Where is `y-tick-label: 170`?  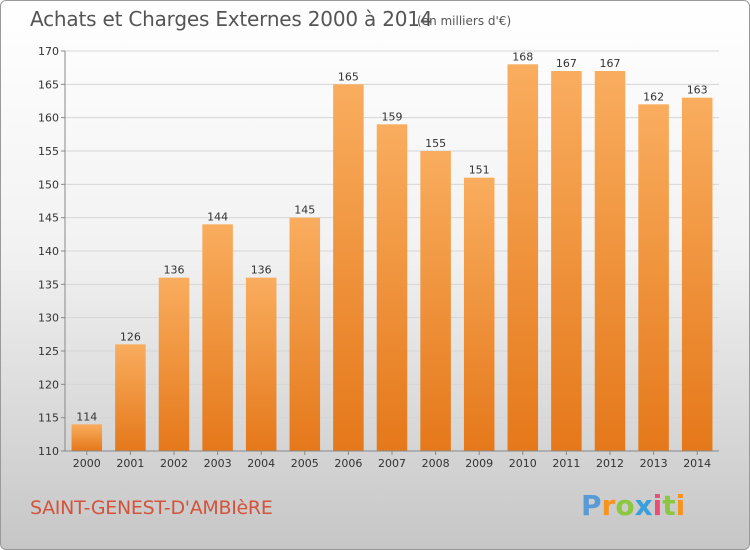
y-tick-label: 170 is located at coordinates (48, 51).